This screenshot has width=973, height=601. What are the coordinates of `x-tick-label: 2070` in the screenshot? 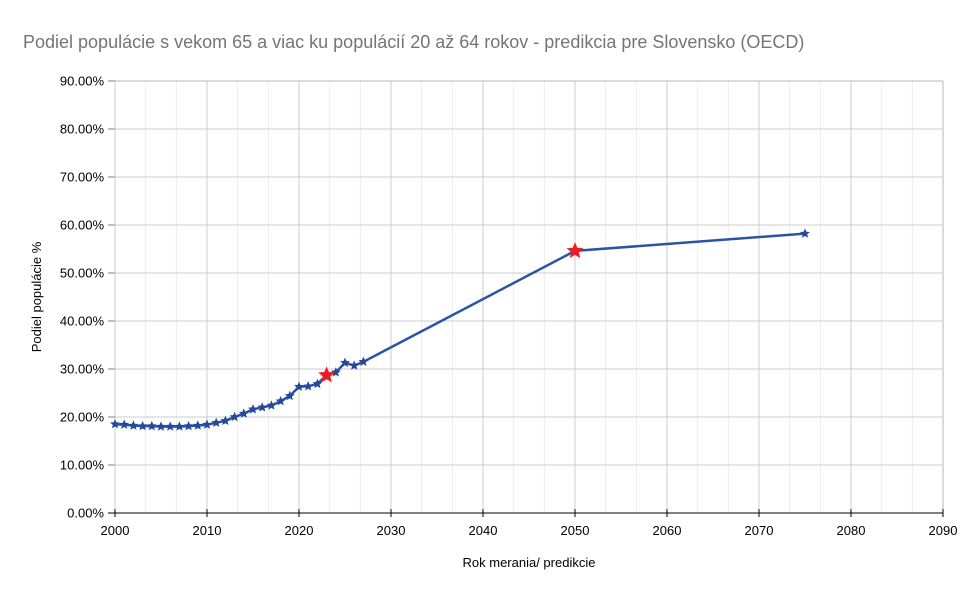 It's located at (759, 530).